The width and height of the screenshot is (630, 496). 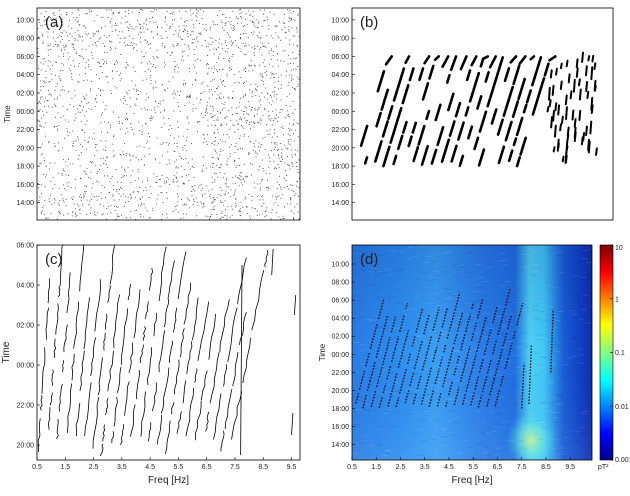 What do you see at coordinates (322, 352) in the screenshot?
I see `y-axis-label: Time` at bounding box center [322, 352].